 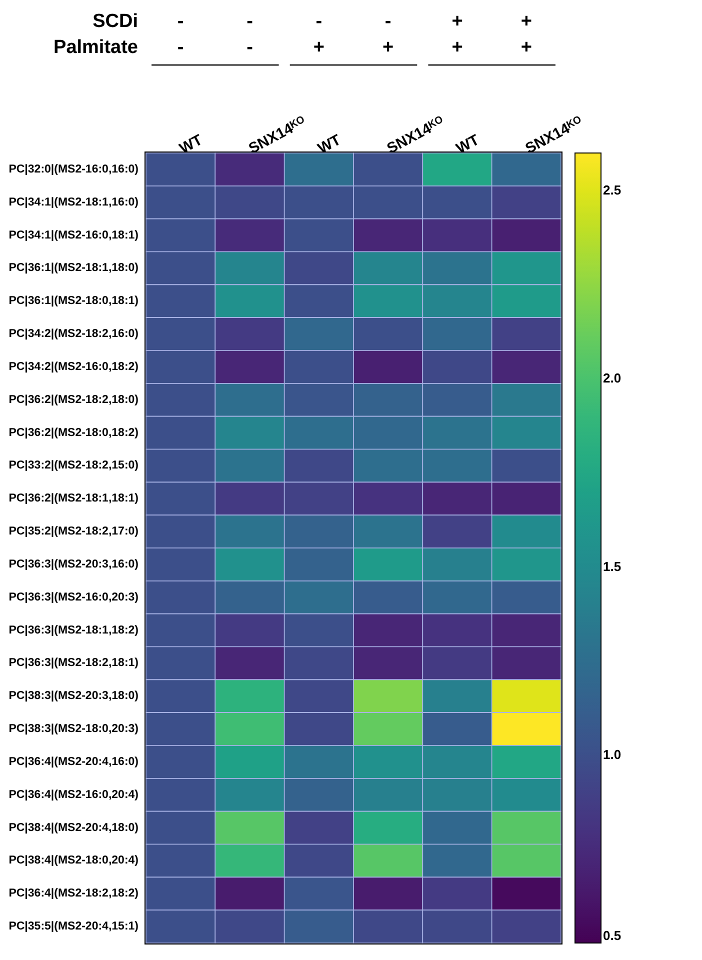 What do you see at coordinates (73, 366) in the screenshot?
I see `y-tick-label: PC|34:2|(MS2-16:0,18:2)` at bounding box center [73, 366].